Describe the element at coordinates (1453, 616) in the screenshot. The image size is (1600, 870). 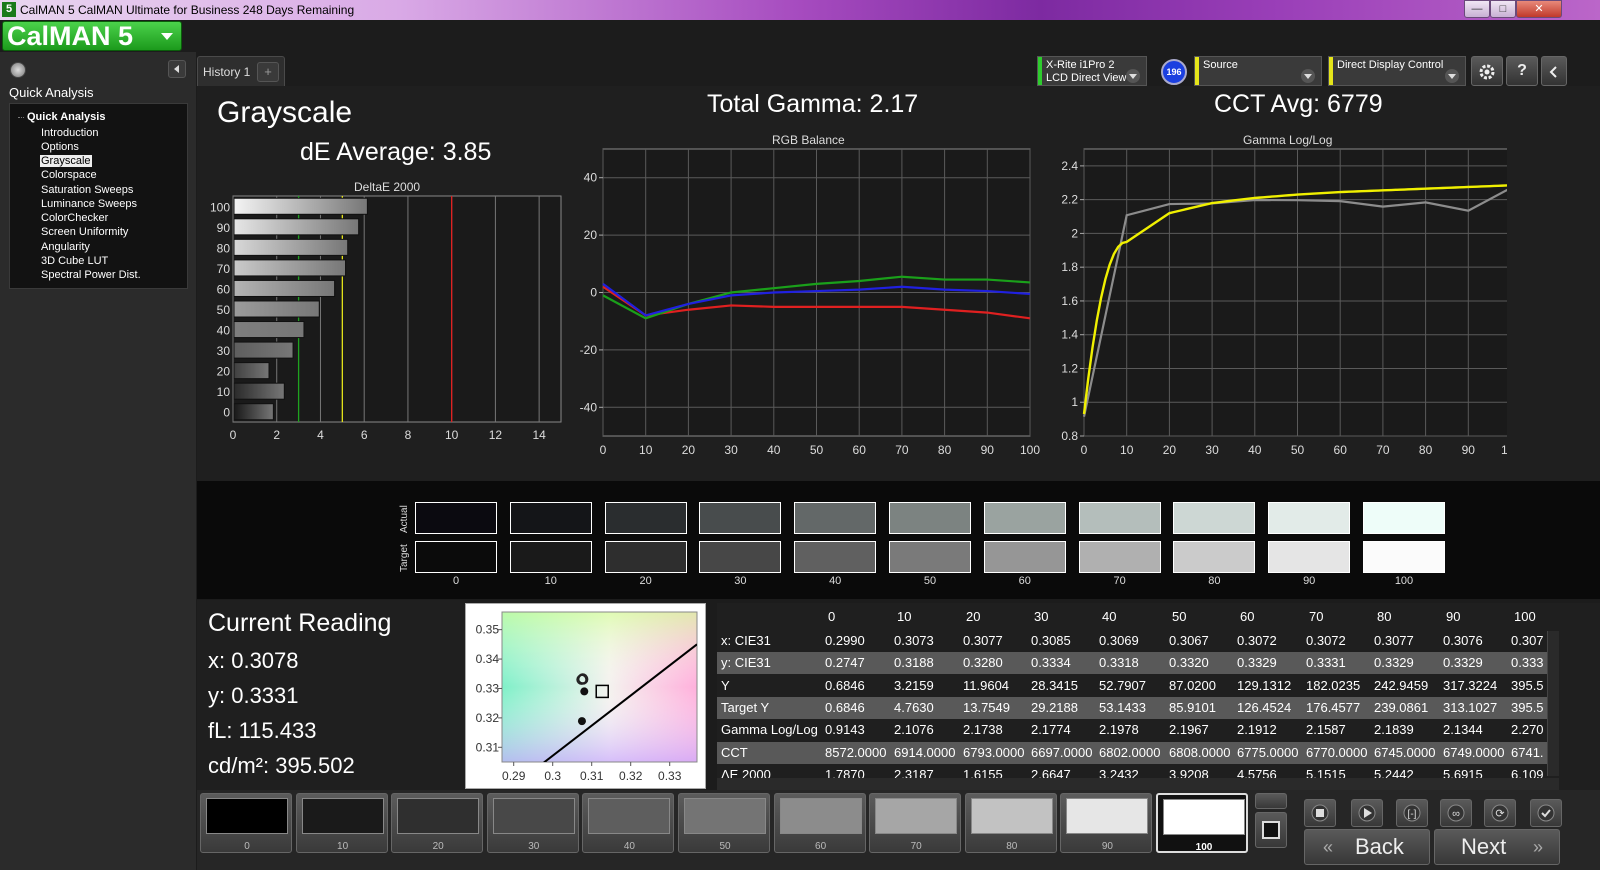
I see `column-header: 90` at that location.